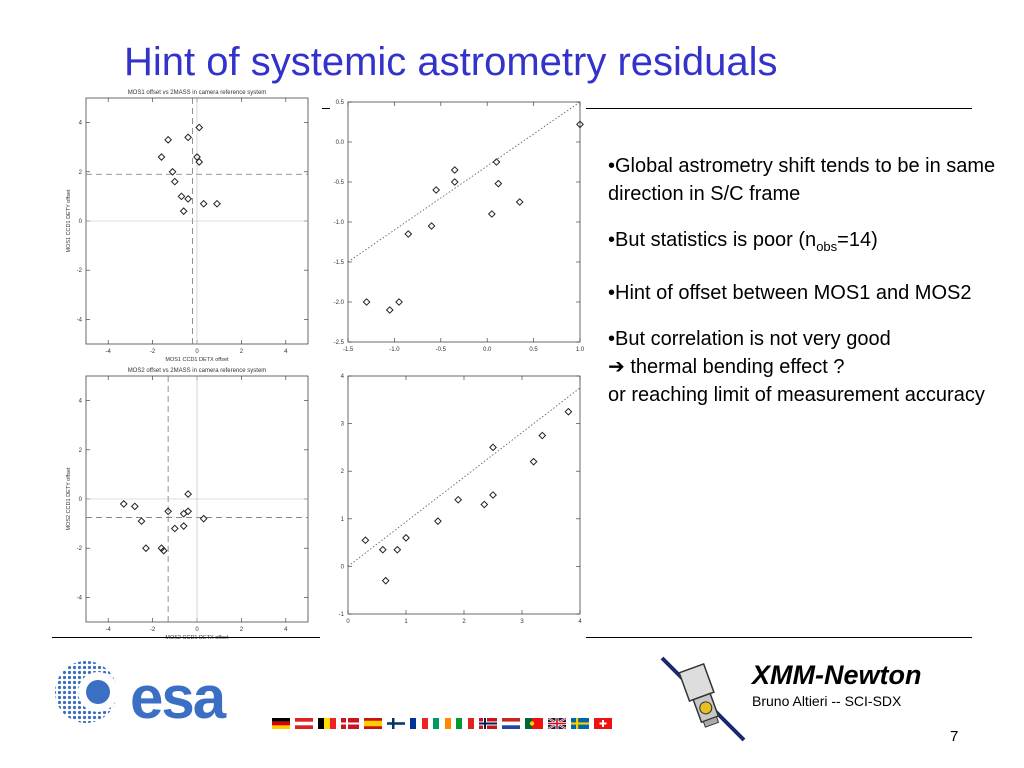  Describe the element at coordinates (837, 675) in the screenshot. I see `mission-name: XMM-Newton` at that location.